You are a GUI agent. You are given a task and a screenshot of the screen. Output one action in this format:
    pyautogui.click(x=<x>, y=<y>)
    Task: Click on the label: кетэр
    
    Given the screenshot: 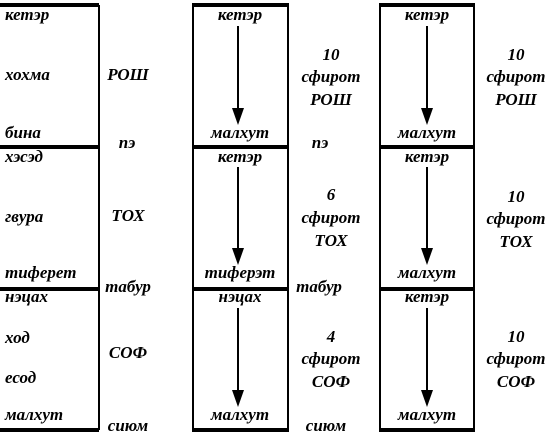 What is the action you would take?
    pyautogui.click(x=27, y=14)
    